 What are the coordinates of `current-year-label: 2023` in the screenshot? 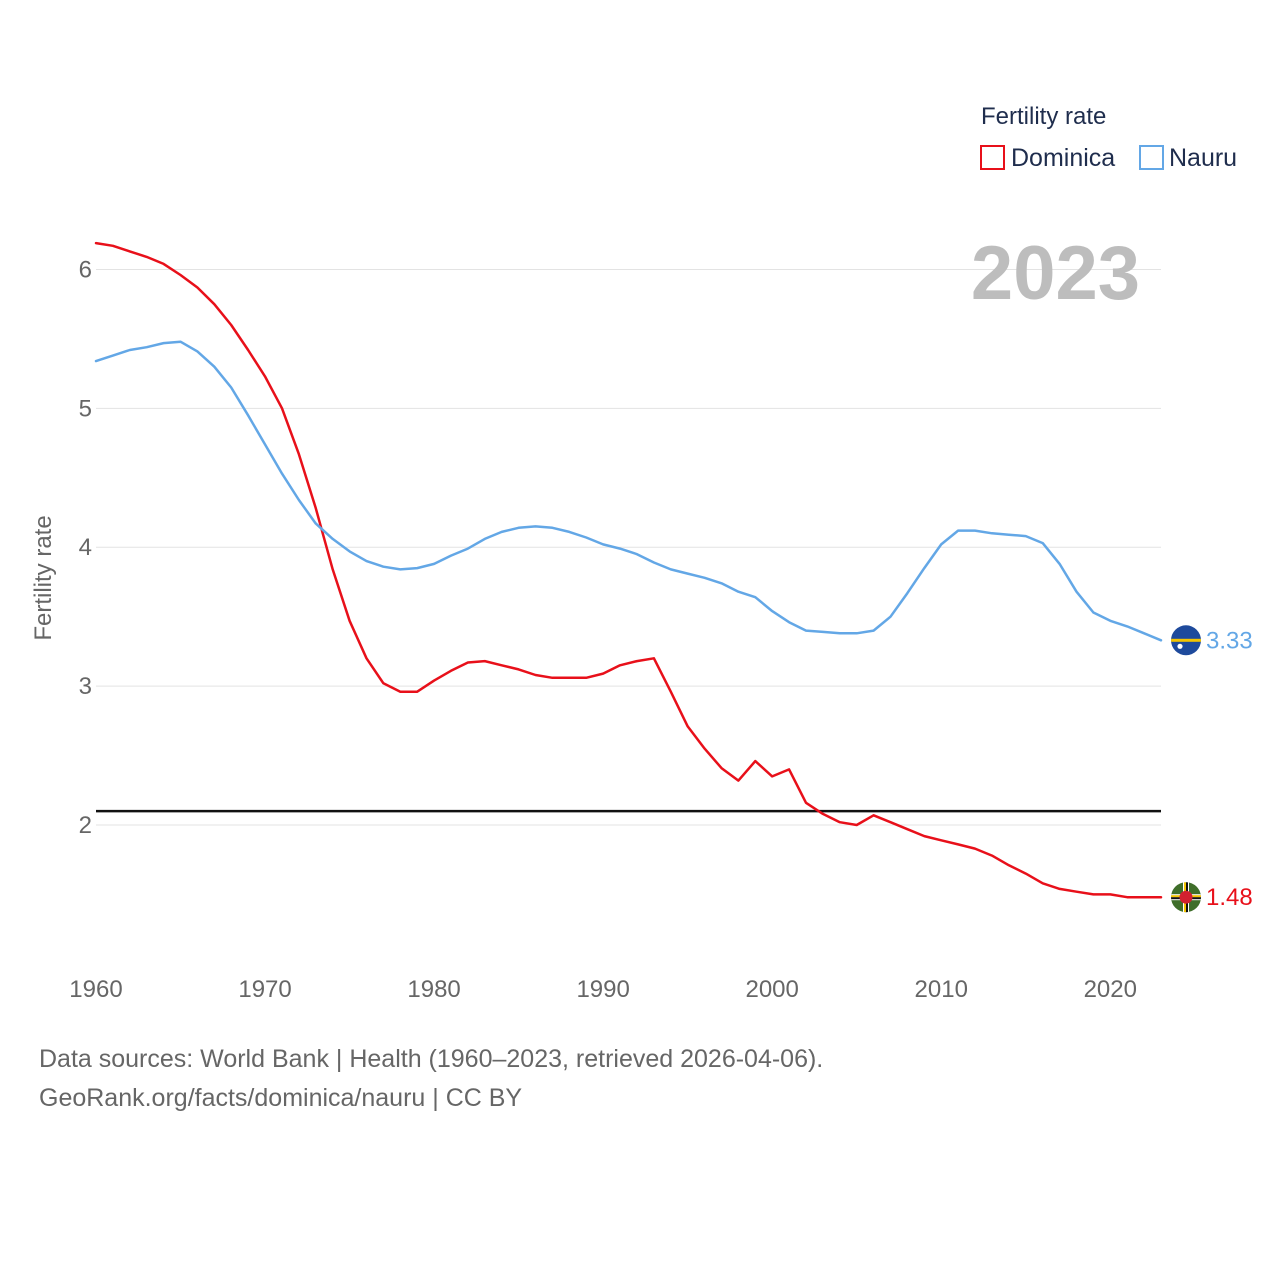 It's located at (1055, 273).